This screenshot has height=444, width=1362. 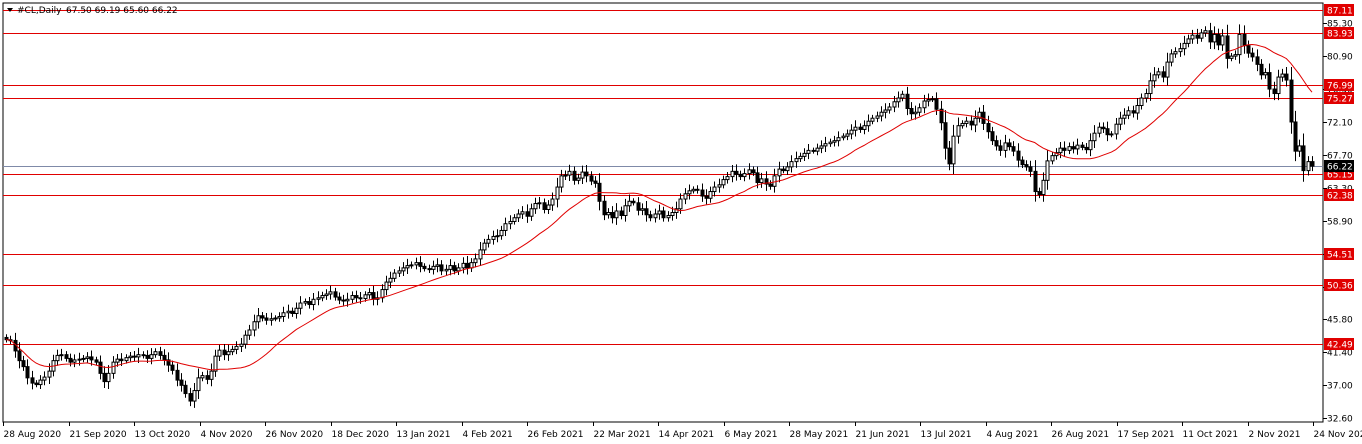 I want to click on x-tick-label: 24 Nov 2021, so click(x=1338, y=435).